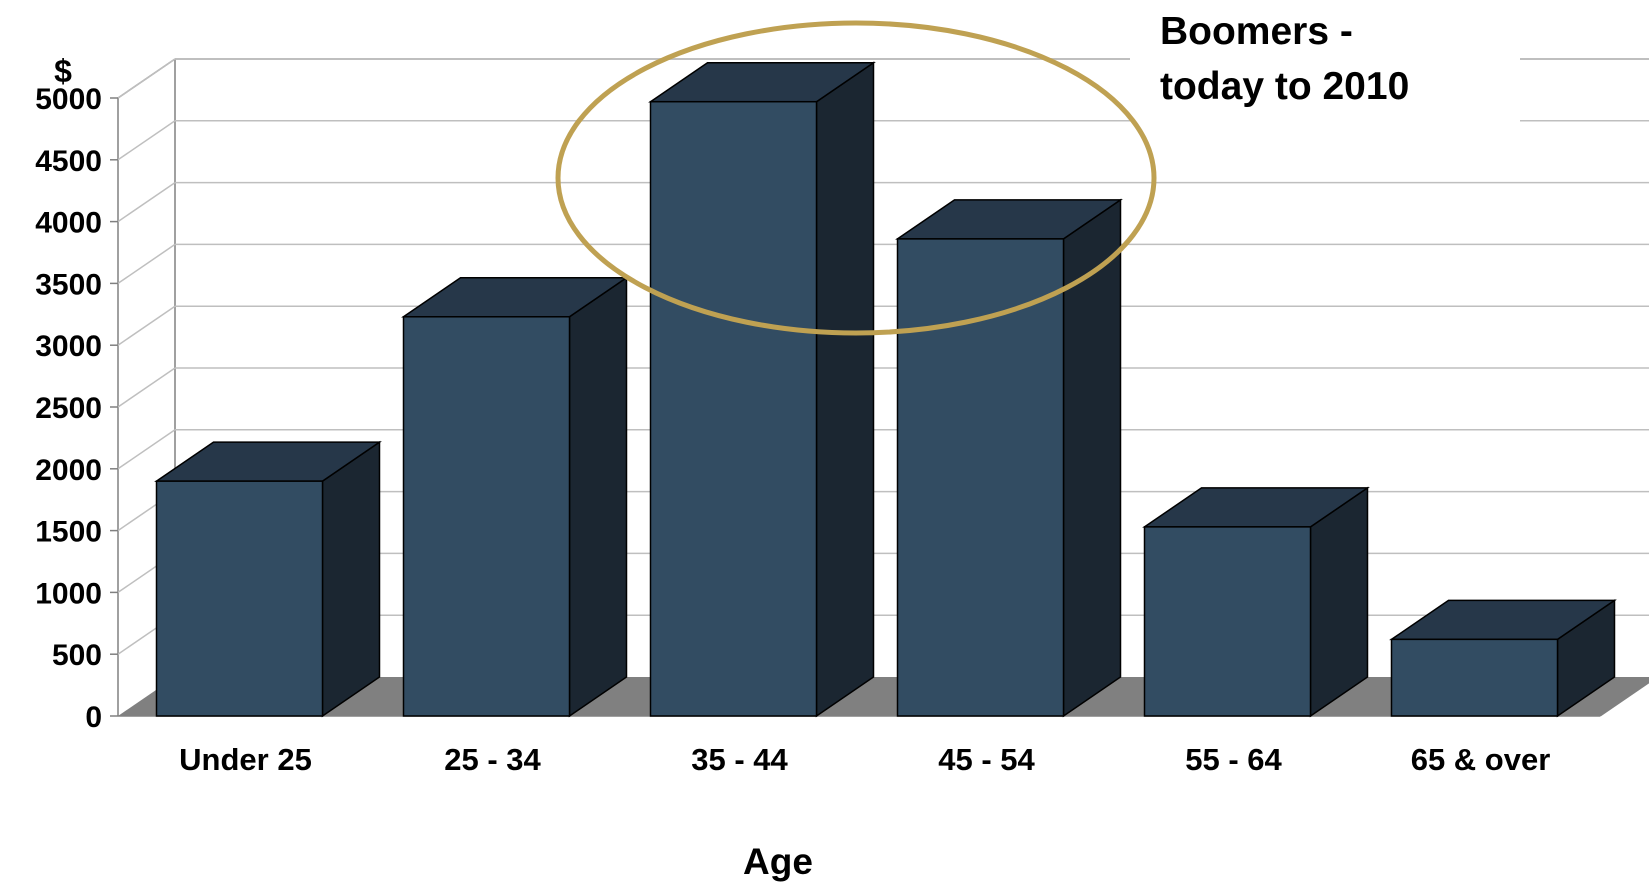 This screenshot has width=1649, height=887. Describe the element at coordinates (1233, 759) in the screenshot. I see `x-tick-label: 55 - 64` at that location.